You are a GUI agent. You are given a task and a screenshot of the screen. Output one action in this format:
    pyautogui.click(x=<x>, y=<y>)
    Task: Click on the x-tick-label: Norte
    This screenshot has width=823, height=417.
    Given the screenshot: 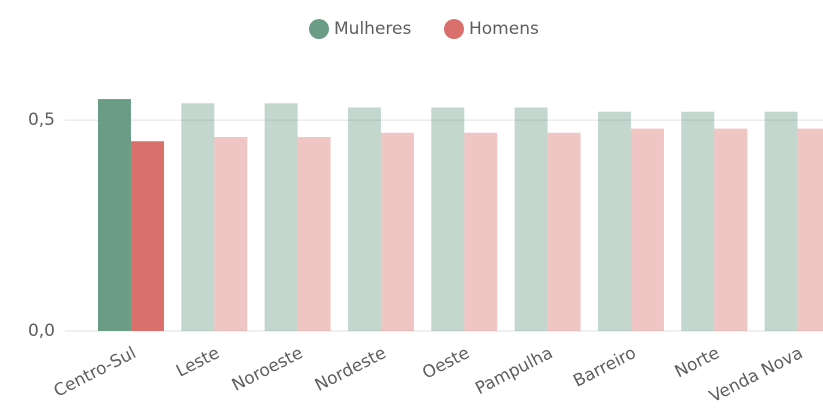 What is the action you would take?
    pyautogui.click(x=697, y=362)
    